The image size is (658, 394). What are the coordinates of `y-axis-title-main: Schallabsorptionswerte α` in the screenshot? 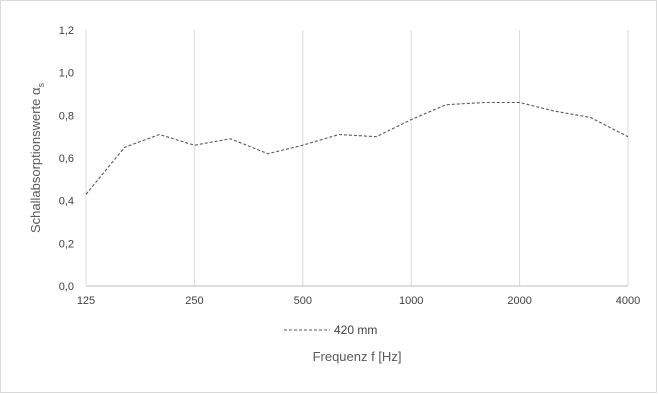 It's located at (35, 160).